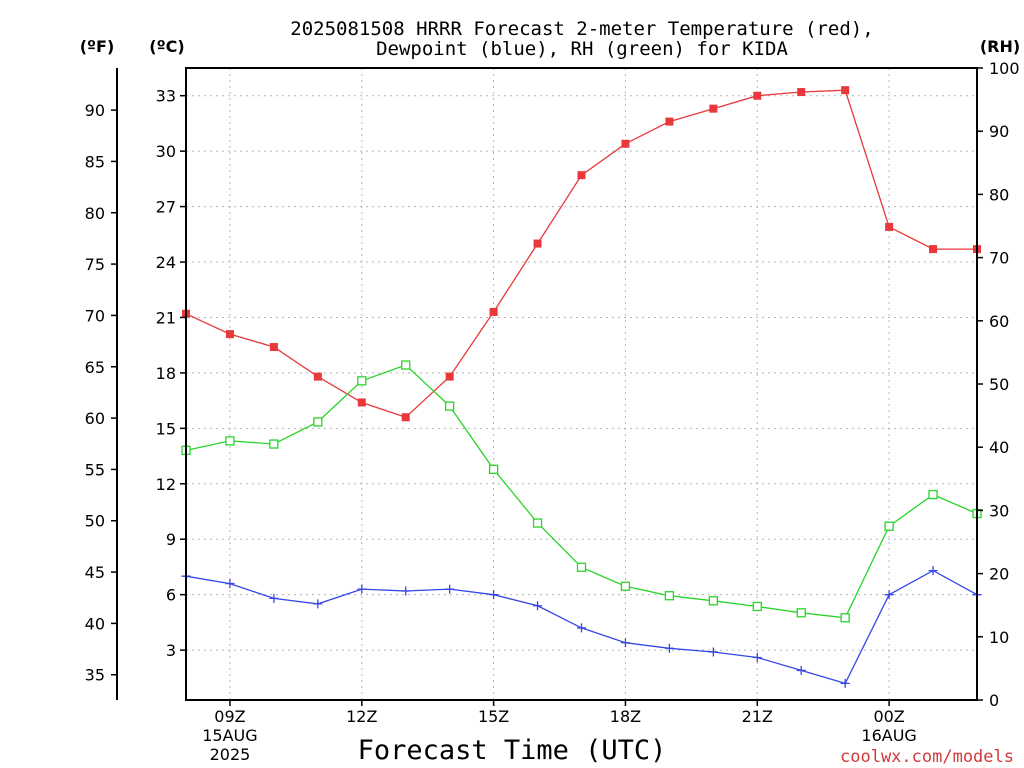  I want to click on fahrenheit-tick-label: 85, so click(95, 161).